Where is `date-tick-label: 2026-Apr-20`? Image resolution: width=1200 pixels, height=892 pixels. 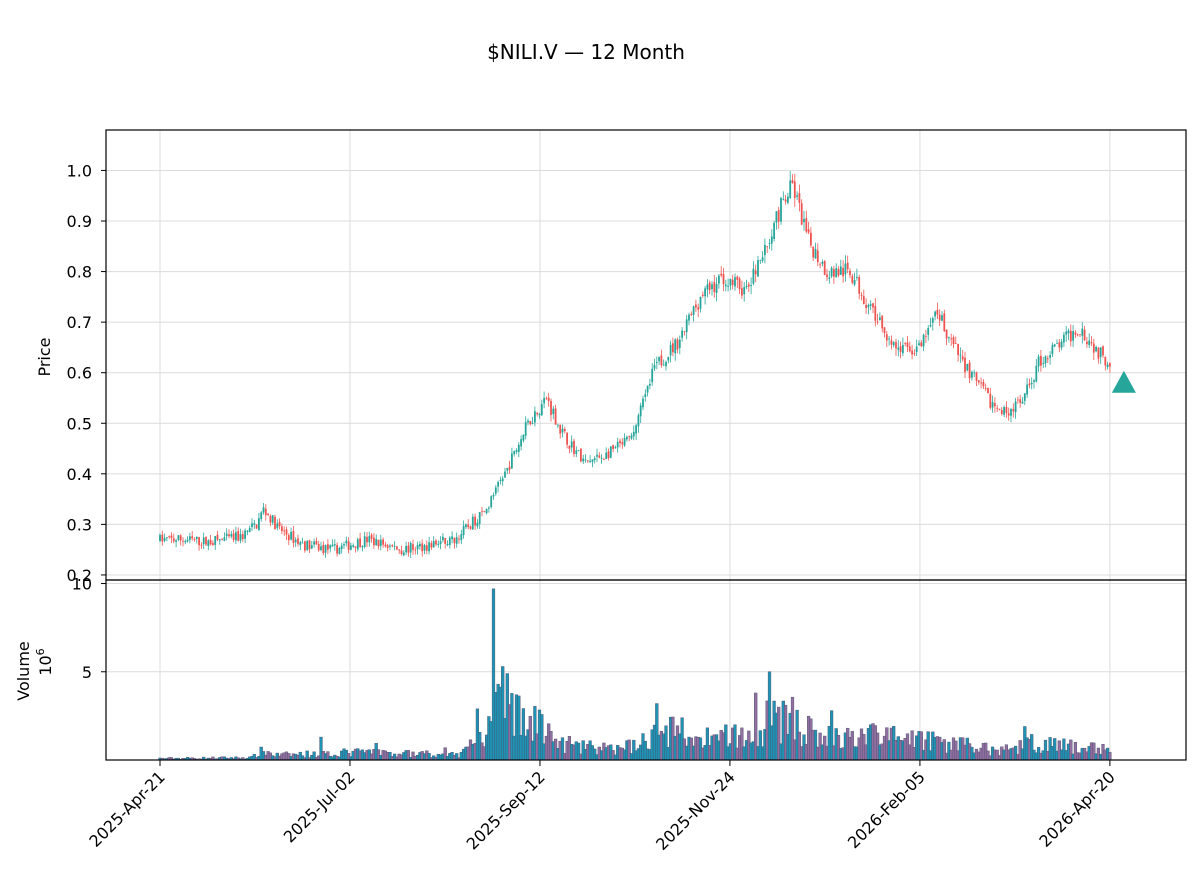
date-tick-label: 2026-Apr-20 is located at coordinates (1076, 808).